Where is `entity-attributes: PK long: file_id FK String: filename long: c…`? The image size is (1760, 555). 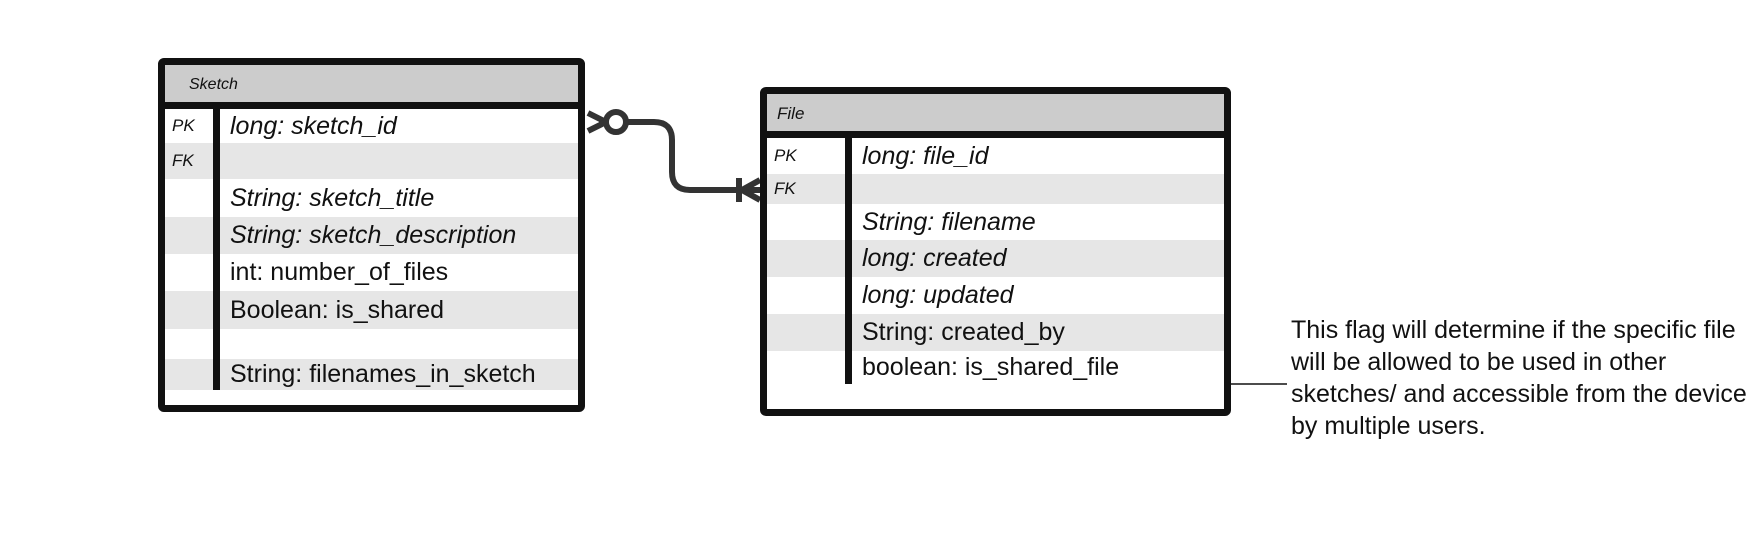
entity-attributes: PK long: file_id FK String: filename long: c… is located at coordinates (995, 261).